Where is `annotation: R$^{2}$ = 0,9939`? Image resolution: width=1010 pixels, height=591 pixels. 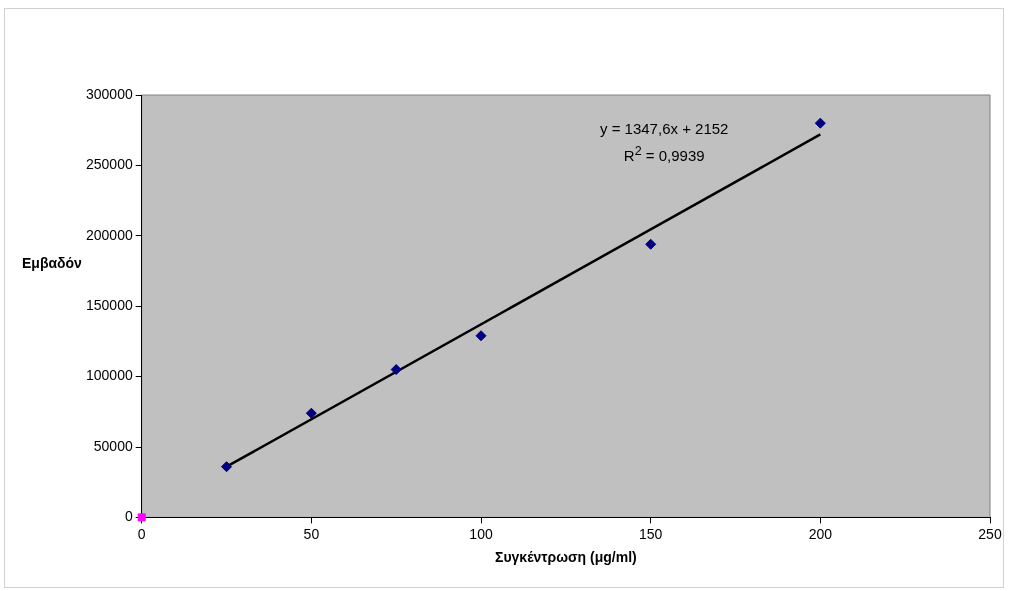
annotation: R$^{2}$ = 0,9939 is located at coordinates (664, 154).